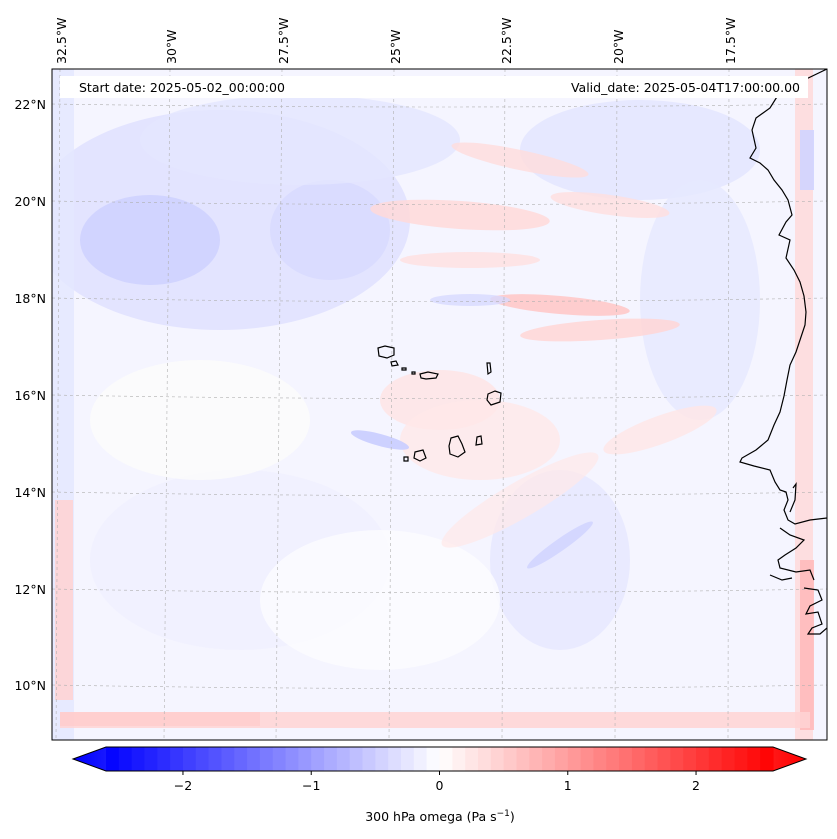 This screenshot has height=839, width=837. Describe the element at coordinates (30, 589) in the screenshot. I see `lat-label: 12°N` at that location.